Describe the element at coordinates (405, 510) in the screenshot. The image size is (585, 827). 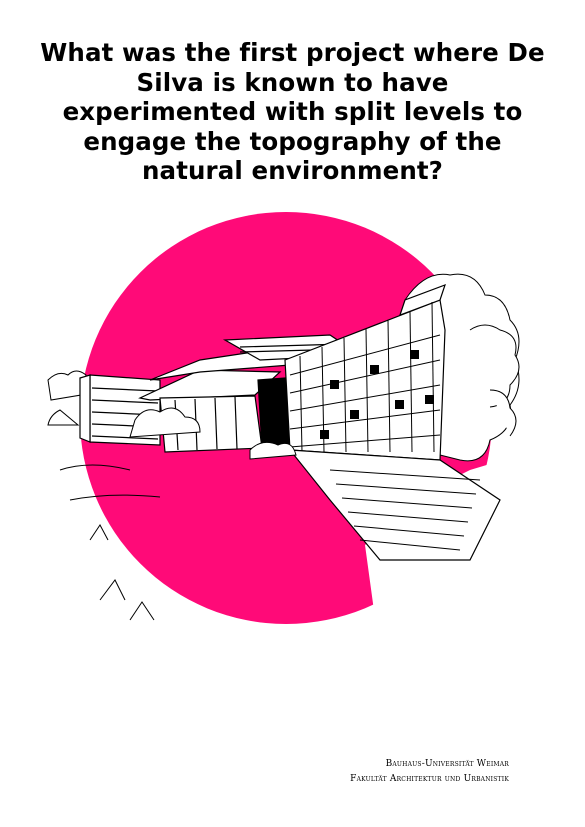
I see `stone-pattern` at that location.